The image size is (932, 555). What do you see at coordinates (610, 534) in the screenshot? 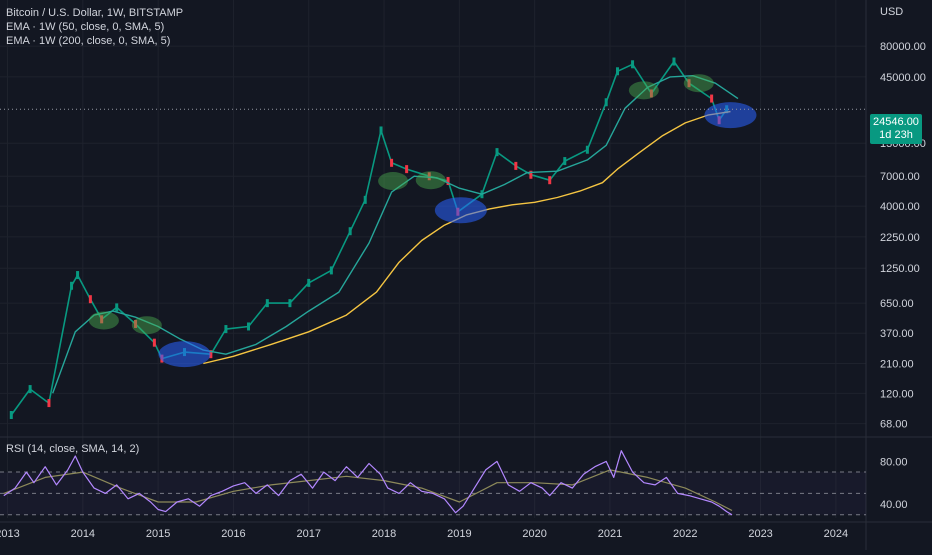
I see `x-tick-label: 2021` at bounding box center [610, 534].